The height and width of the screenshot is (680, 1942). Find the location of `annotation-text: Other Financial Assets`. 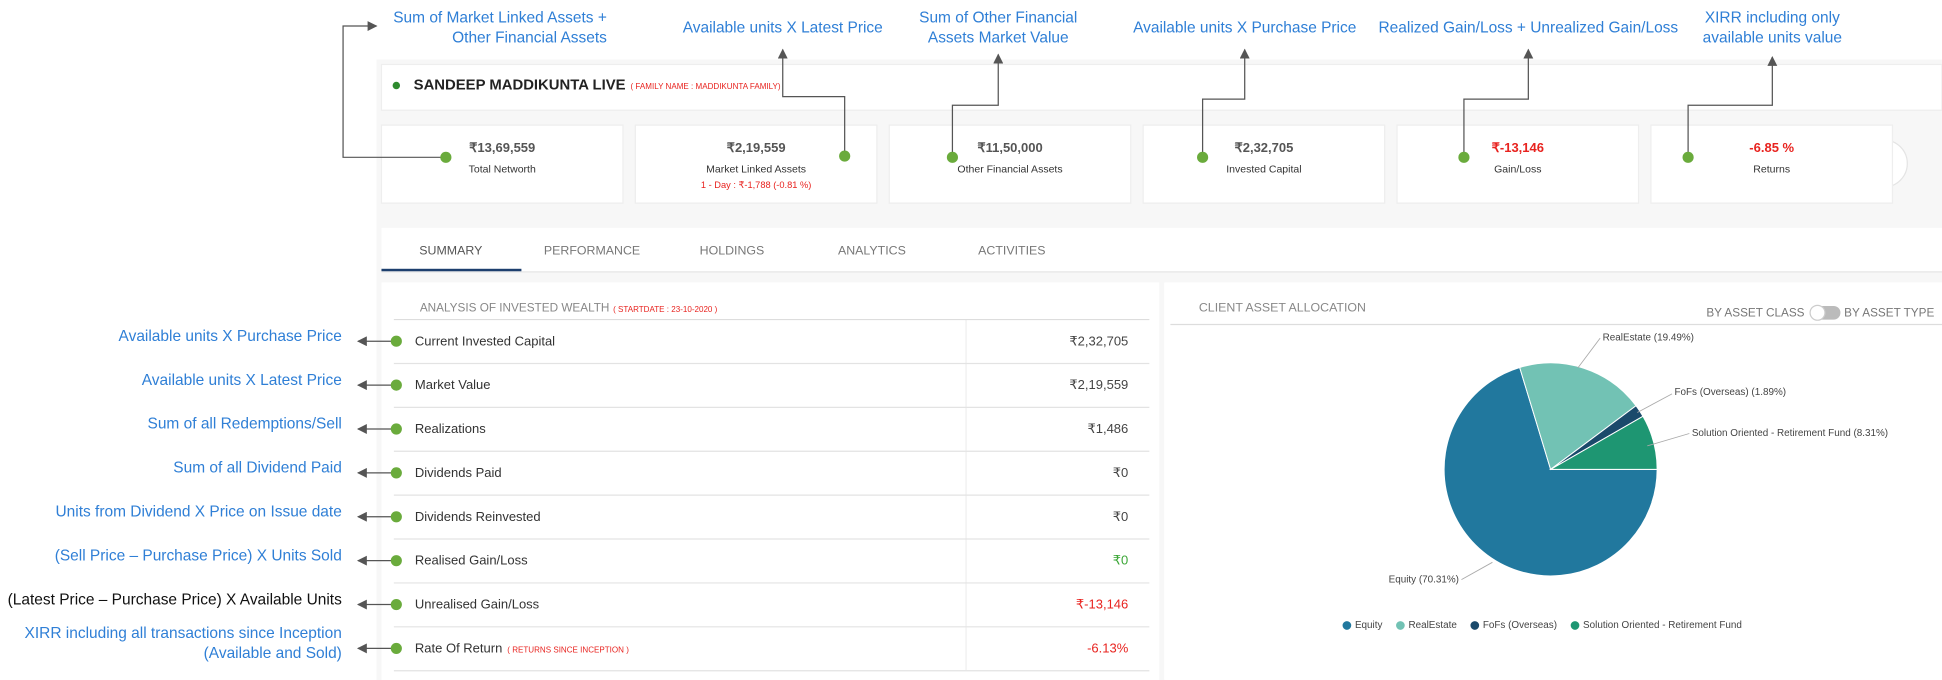

annotation-text: Other Financial Assets is located at coordinates (529, 38).